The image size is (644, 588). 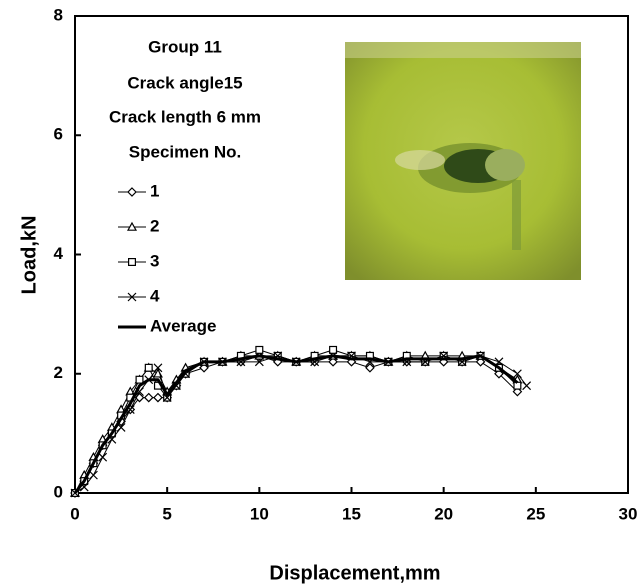 I want to click on x-tick-label: 10, so click(x=259, y=513).